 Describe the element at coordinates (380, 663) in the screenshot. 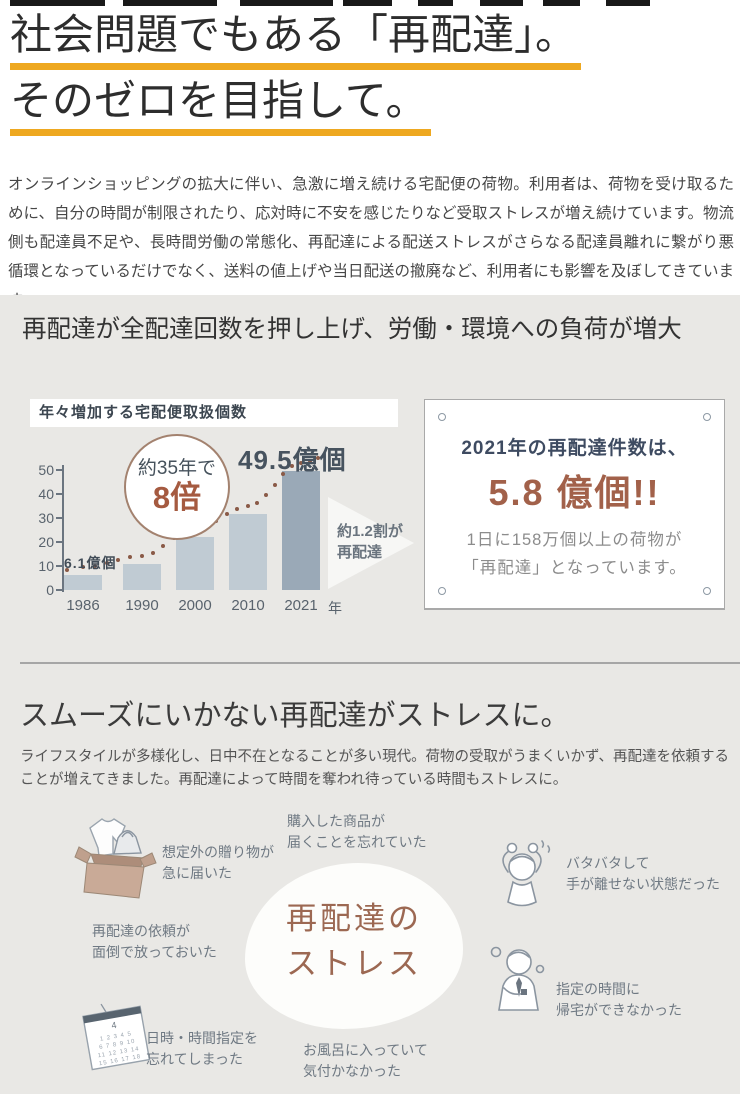

I see `section-divider` at that location.